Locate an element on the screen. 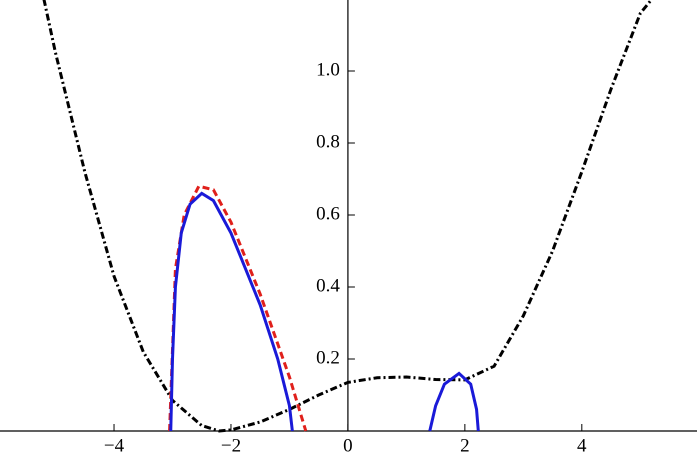 The image size is (700, 463). x-tick-label: −2 is located at coordinates (231, 445).